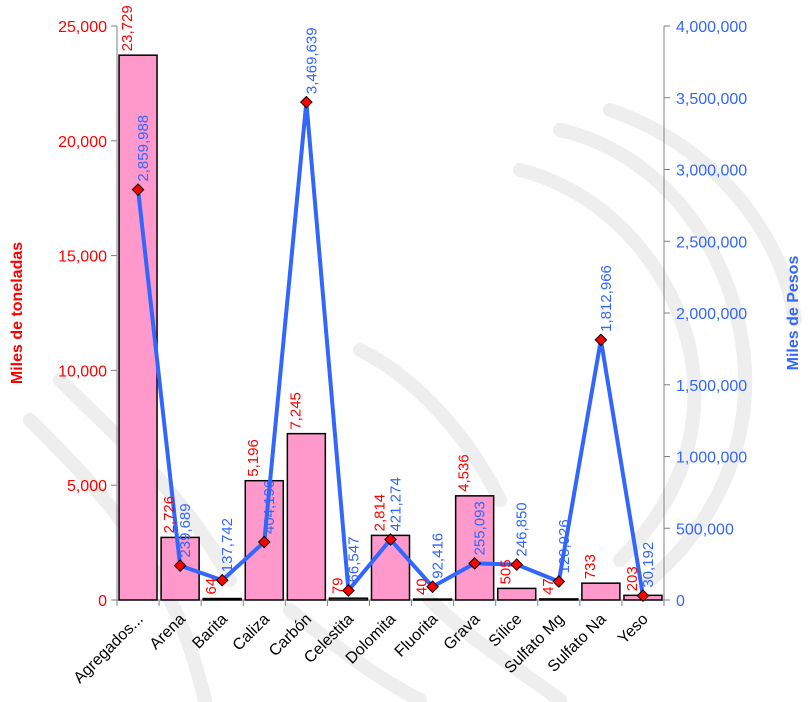  Describe the element at coordinates (82, 142) in the screenshot. I see `left-tick-label: 20,000` at that location.